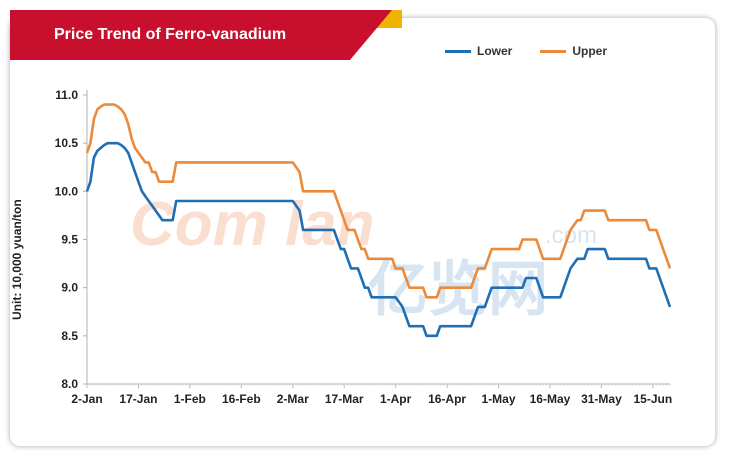  I want to click on x-tick-label: 15-Jun, so click(653, 399).